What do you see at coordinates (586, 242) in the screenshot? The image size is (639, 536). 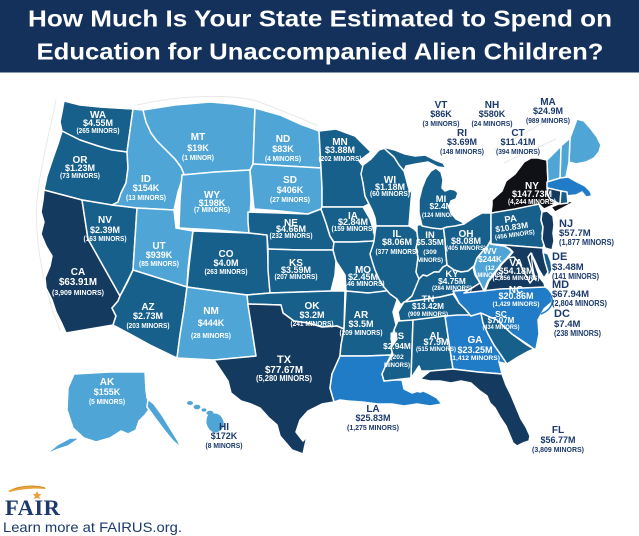 I see `svg-text: (1,877 MINORS)` at bounding box center [586, 242].